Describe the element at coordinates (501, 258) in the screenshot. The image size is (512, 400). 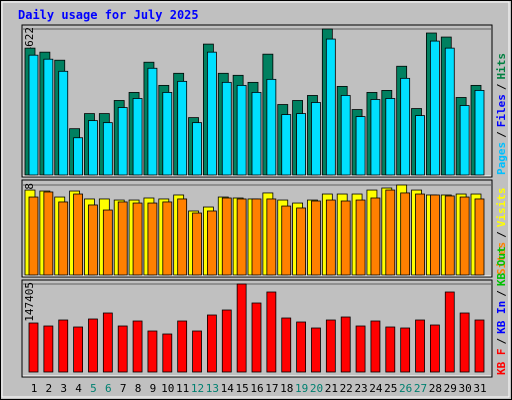
I see `legend-entry: Sites` at that location.